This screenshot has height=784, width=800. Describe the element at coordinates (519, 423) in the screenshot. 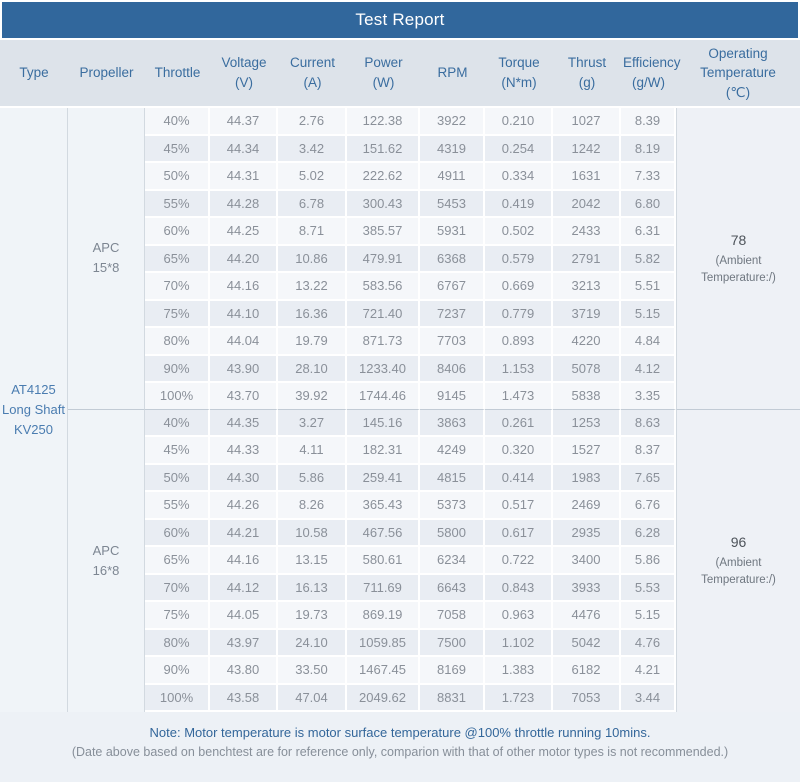

I see `torque-cell: 0.261` at that location.